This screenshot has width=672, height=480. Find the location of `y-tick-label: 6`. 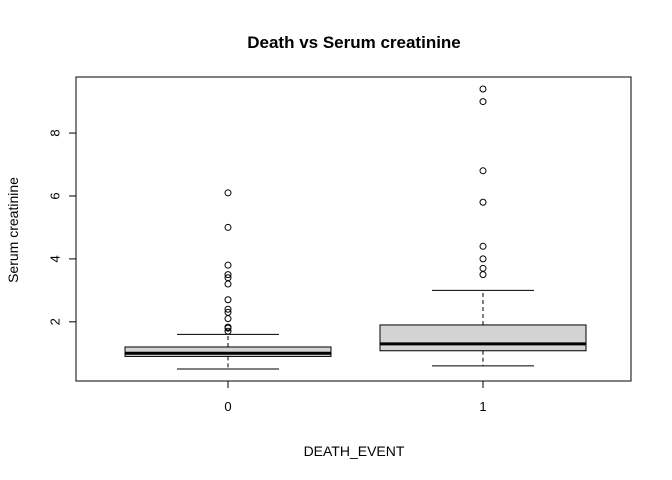

y-tick-label: 6 is located at coordinates (54, 195).